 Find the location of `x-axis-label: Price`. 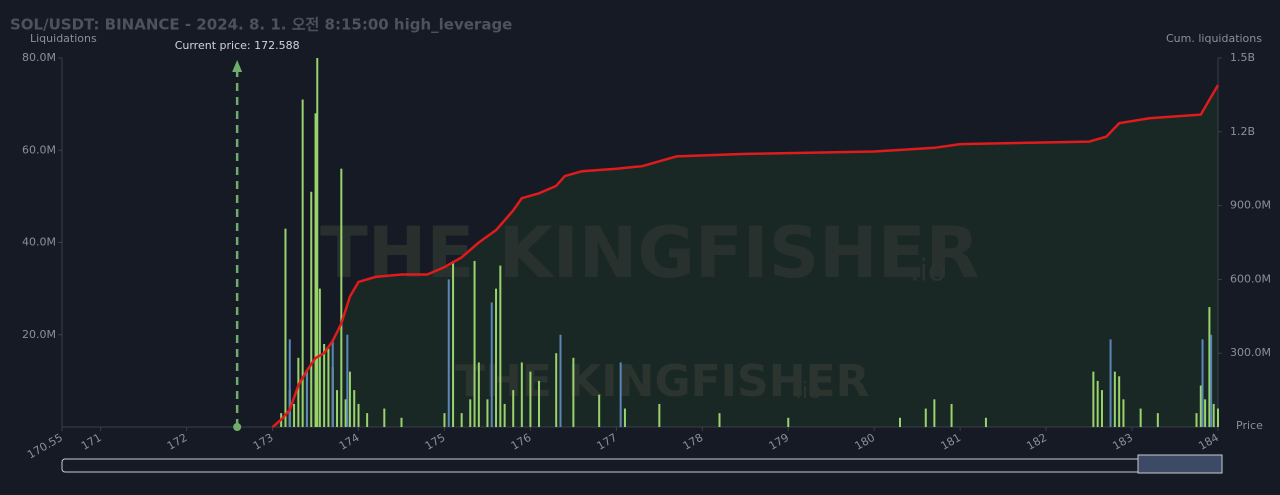

x-axis-label: Price is located at coordinates (1249, 425).